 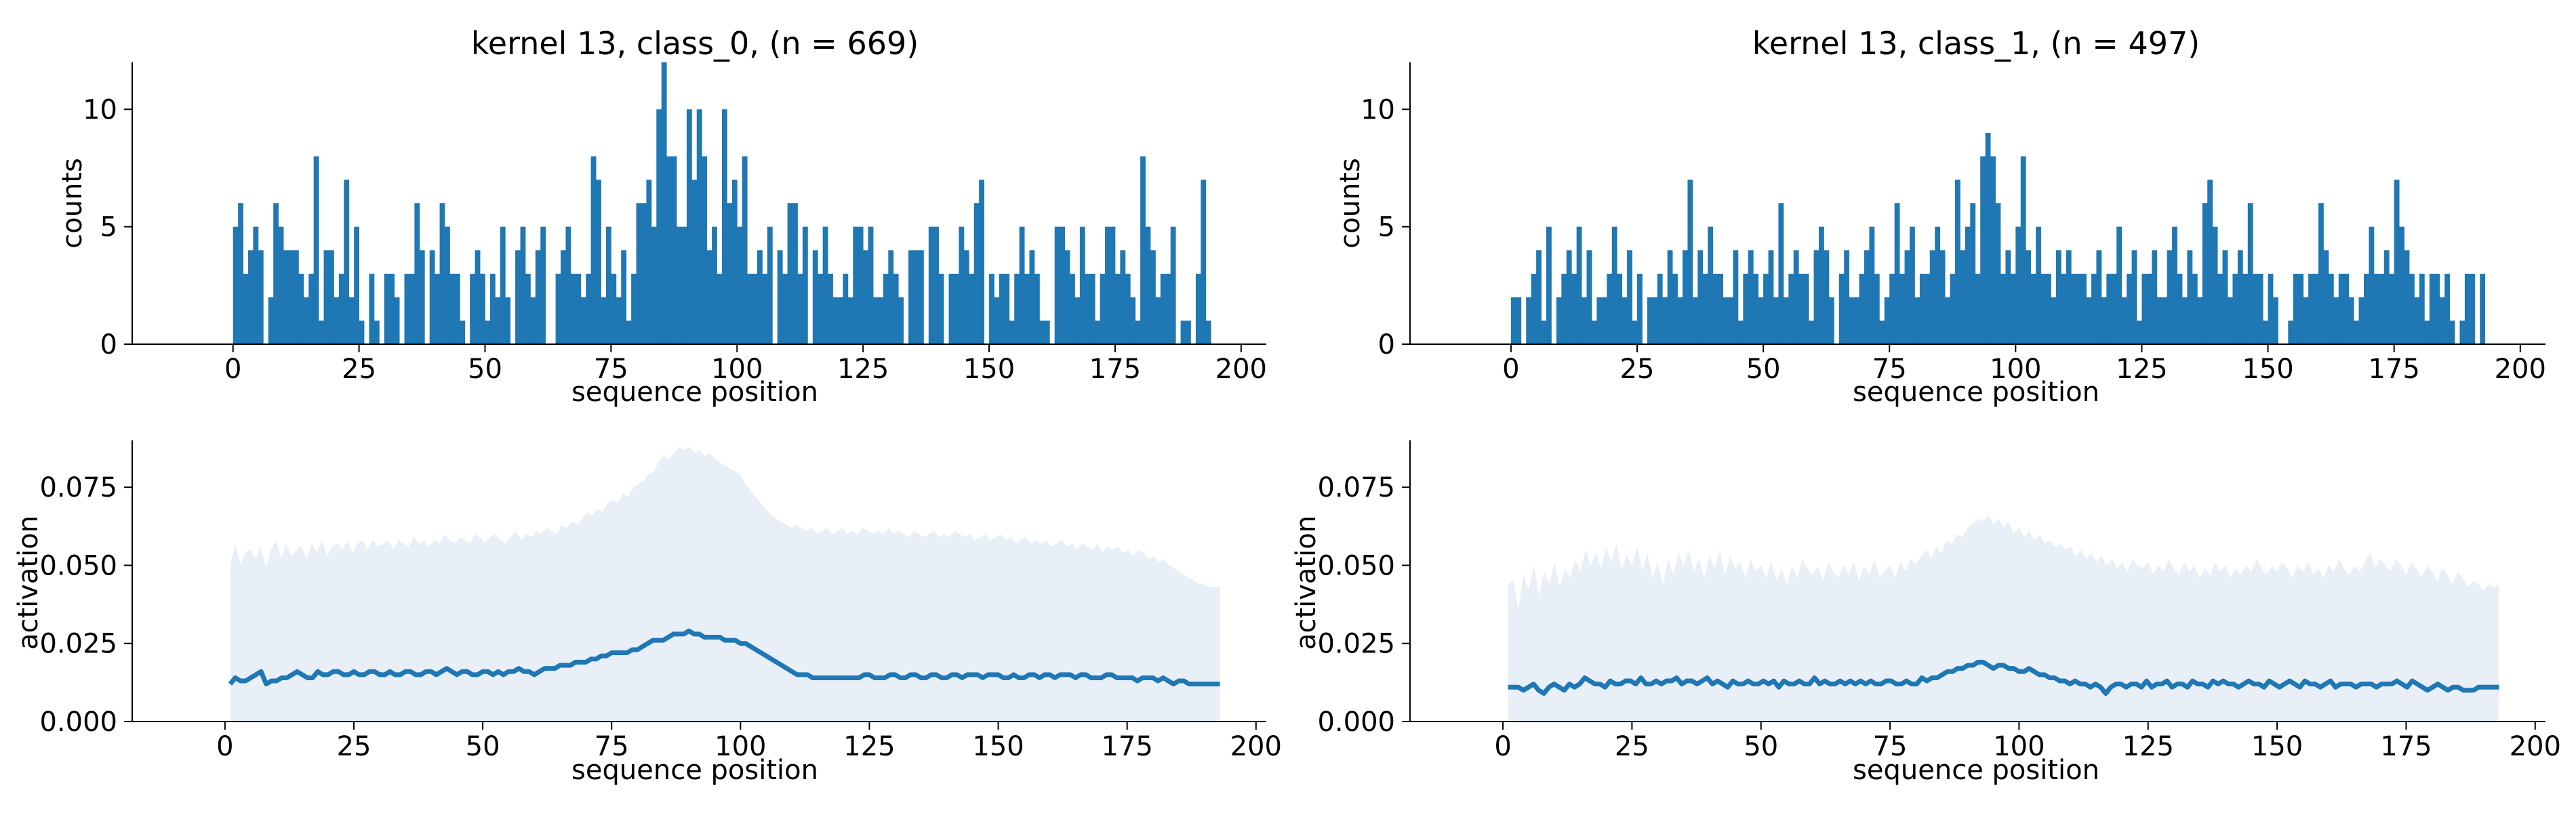 What do you see at coordinates (232, 369) in the screenshot?
I see `x-tick-label: 0` at bounding box center [232, 369].